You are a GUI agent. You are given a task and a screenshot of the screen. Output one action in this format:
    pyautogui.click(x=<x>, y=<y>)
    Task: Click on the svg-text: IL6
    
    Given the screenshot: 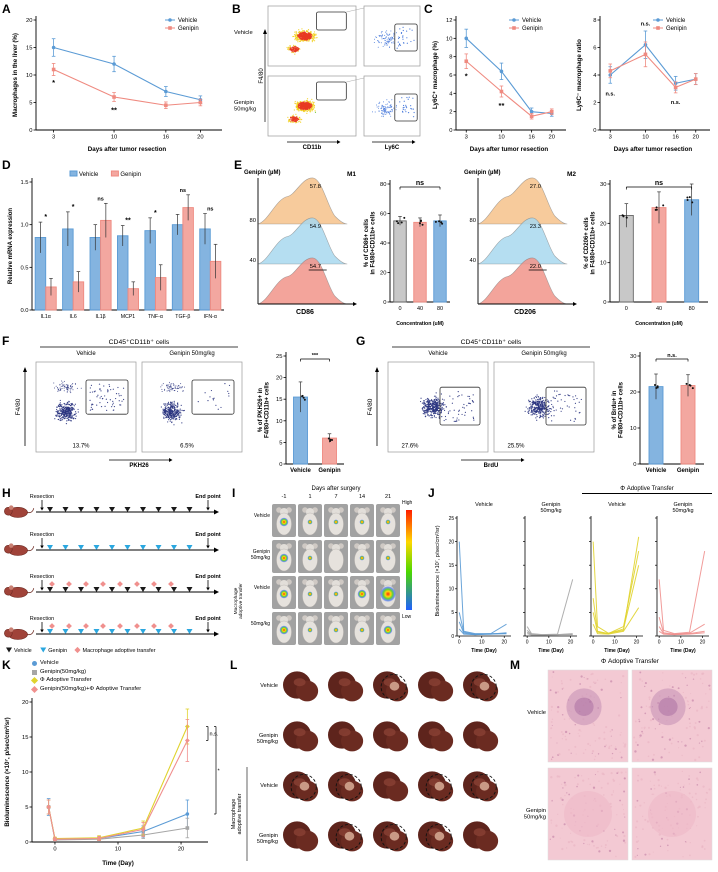 What is the action you would take?
    pyautogui.click(x=73, y=317)
    